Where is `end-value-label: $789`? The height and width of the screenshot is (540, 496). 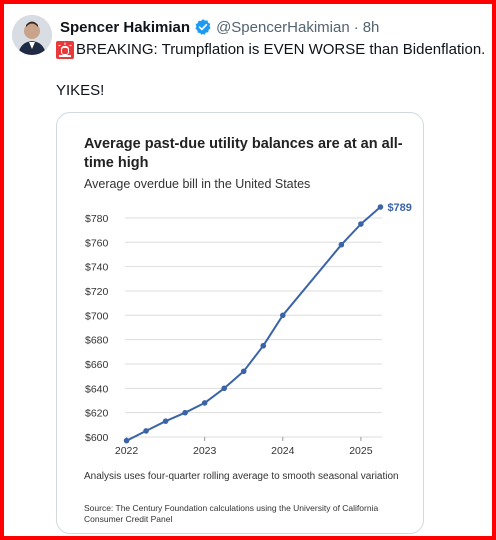 end-value-label: $789 is located at coordinates (399, 208).